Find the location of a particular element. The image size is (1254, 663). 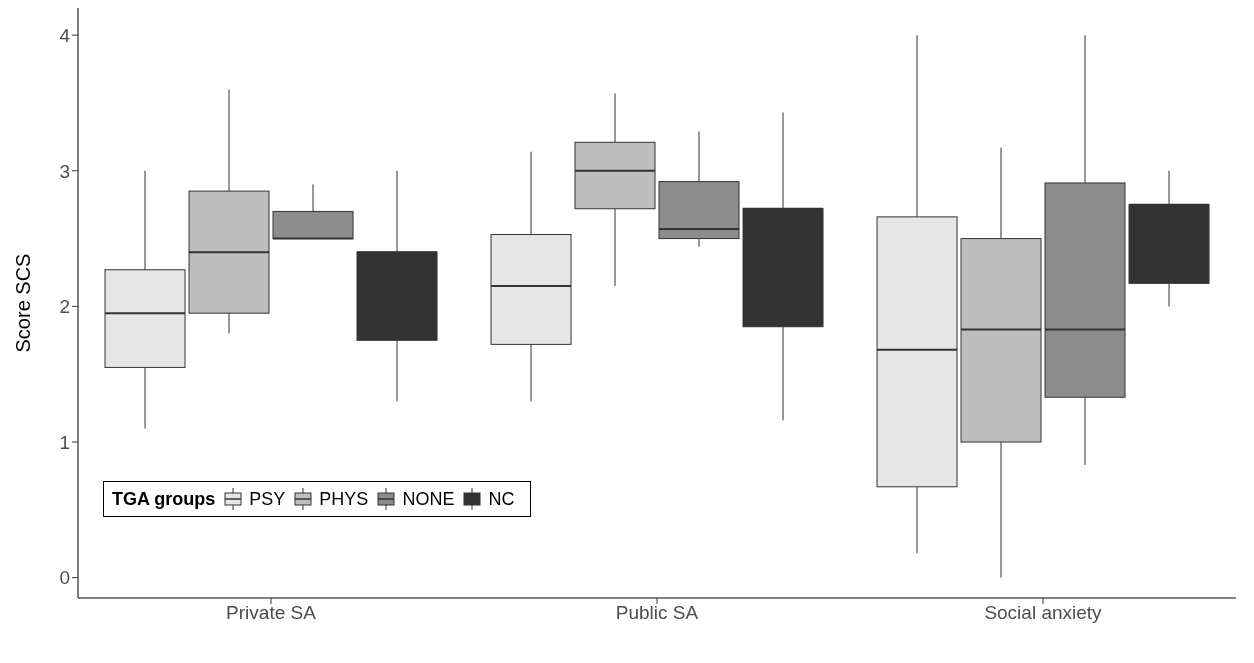

legend-label: PSY is located at coordinates (267, 499).